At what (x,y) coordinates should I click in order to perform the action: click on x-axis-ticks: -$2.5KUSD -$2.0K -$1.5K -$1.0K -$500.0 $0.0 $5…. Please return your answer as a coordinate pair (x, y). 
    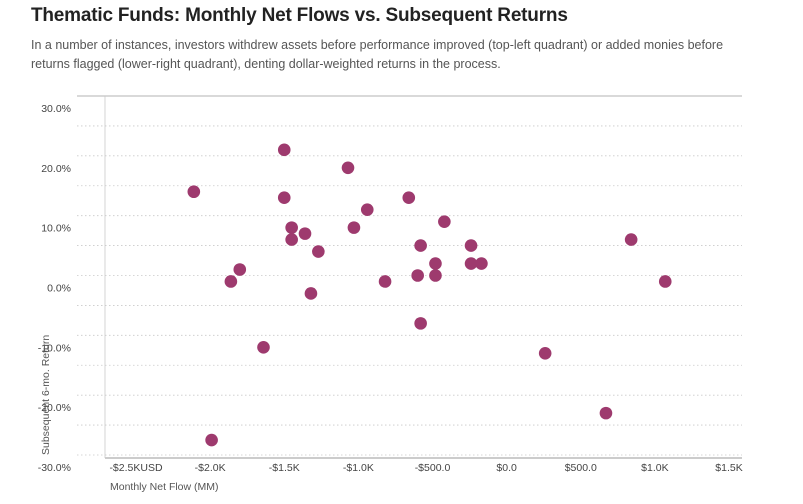
    Looking at the image, I should click on (425, 468).